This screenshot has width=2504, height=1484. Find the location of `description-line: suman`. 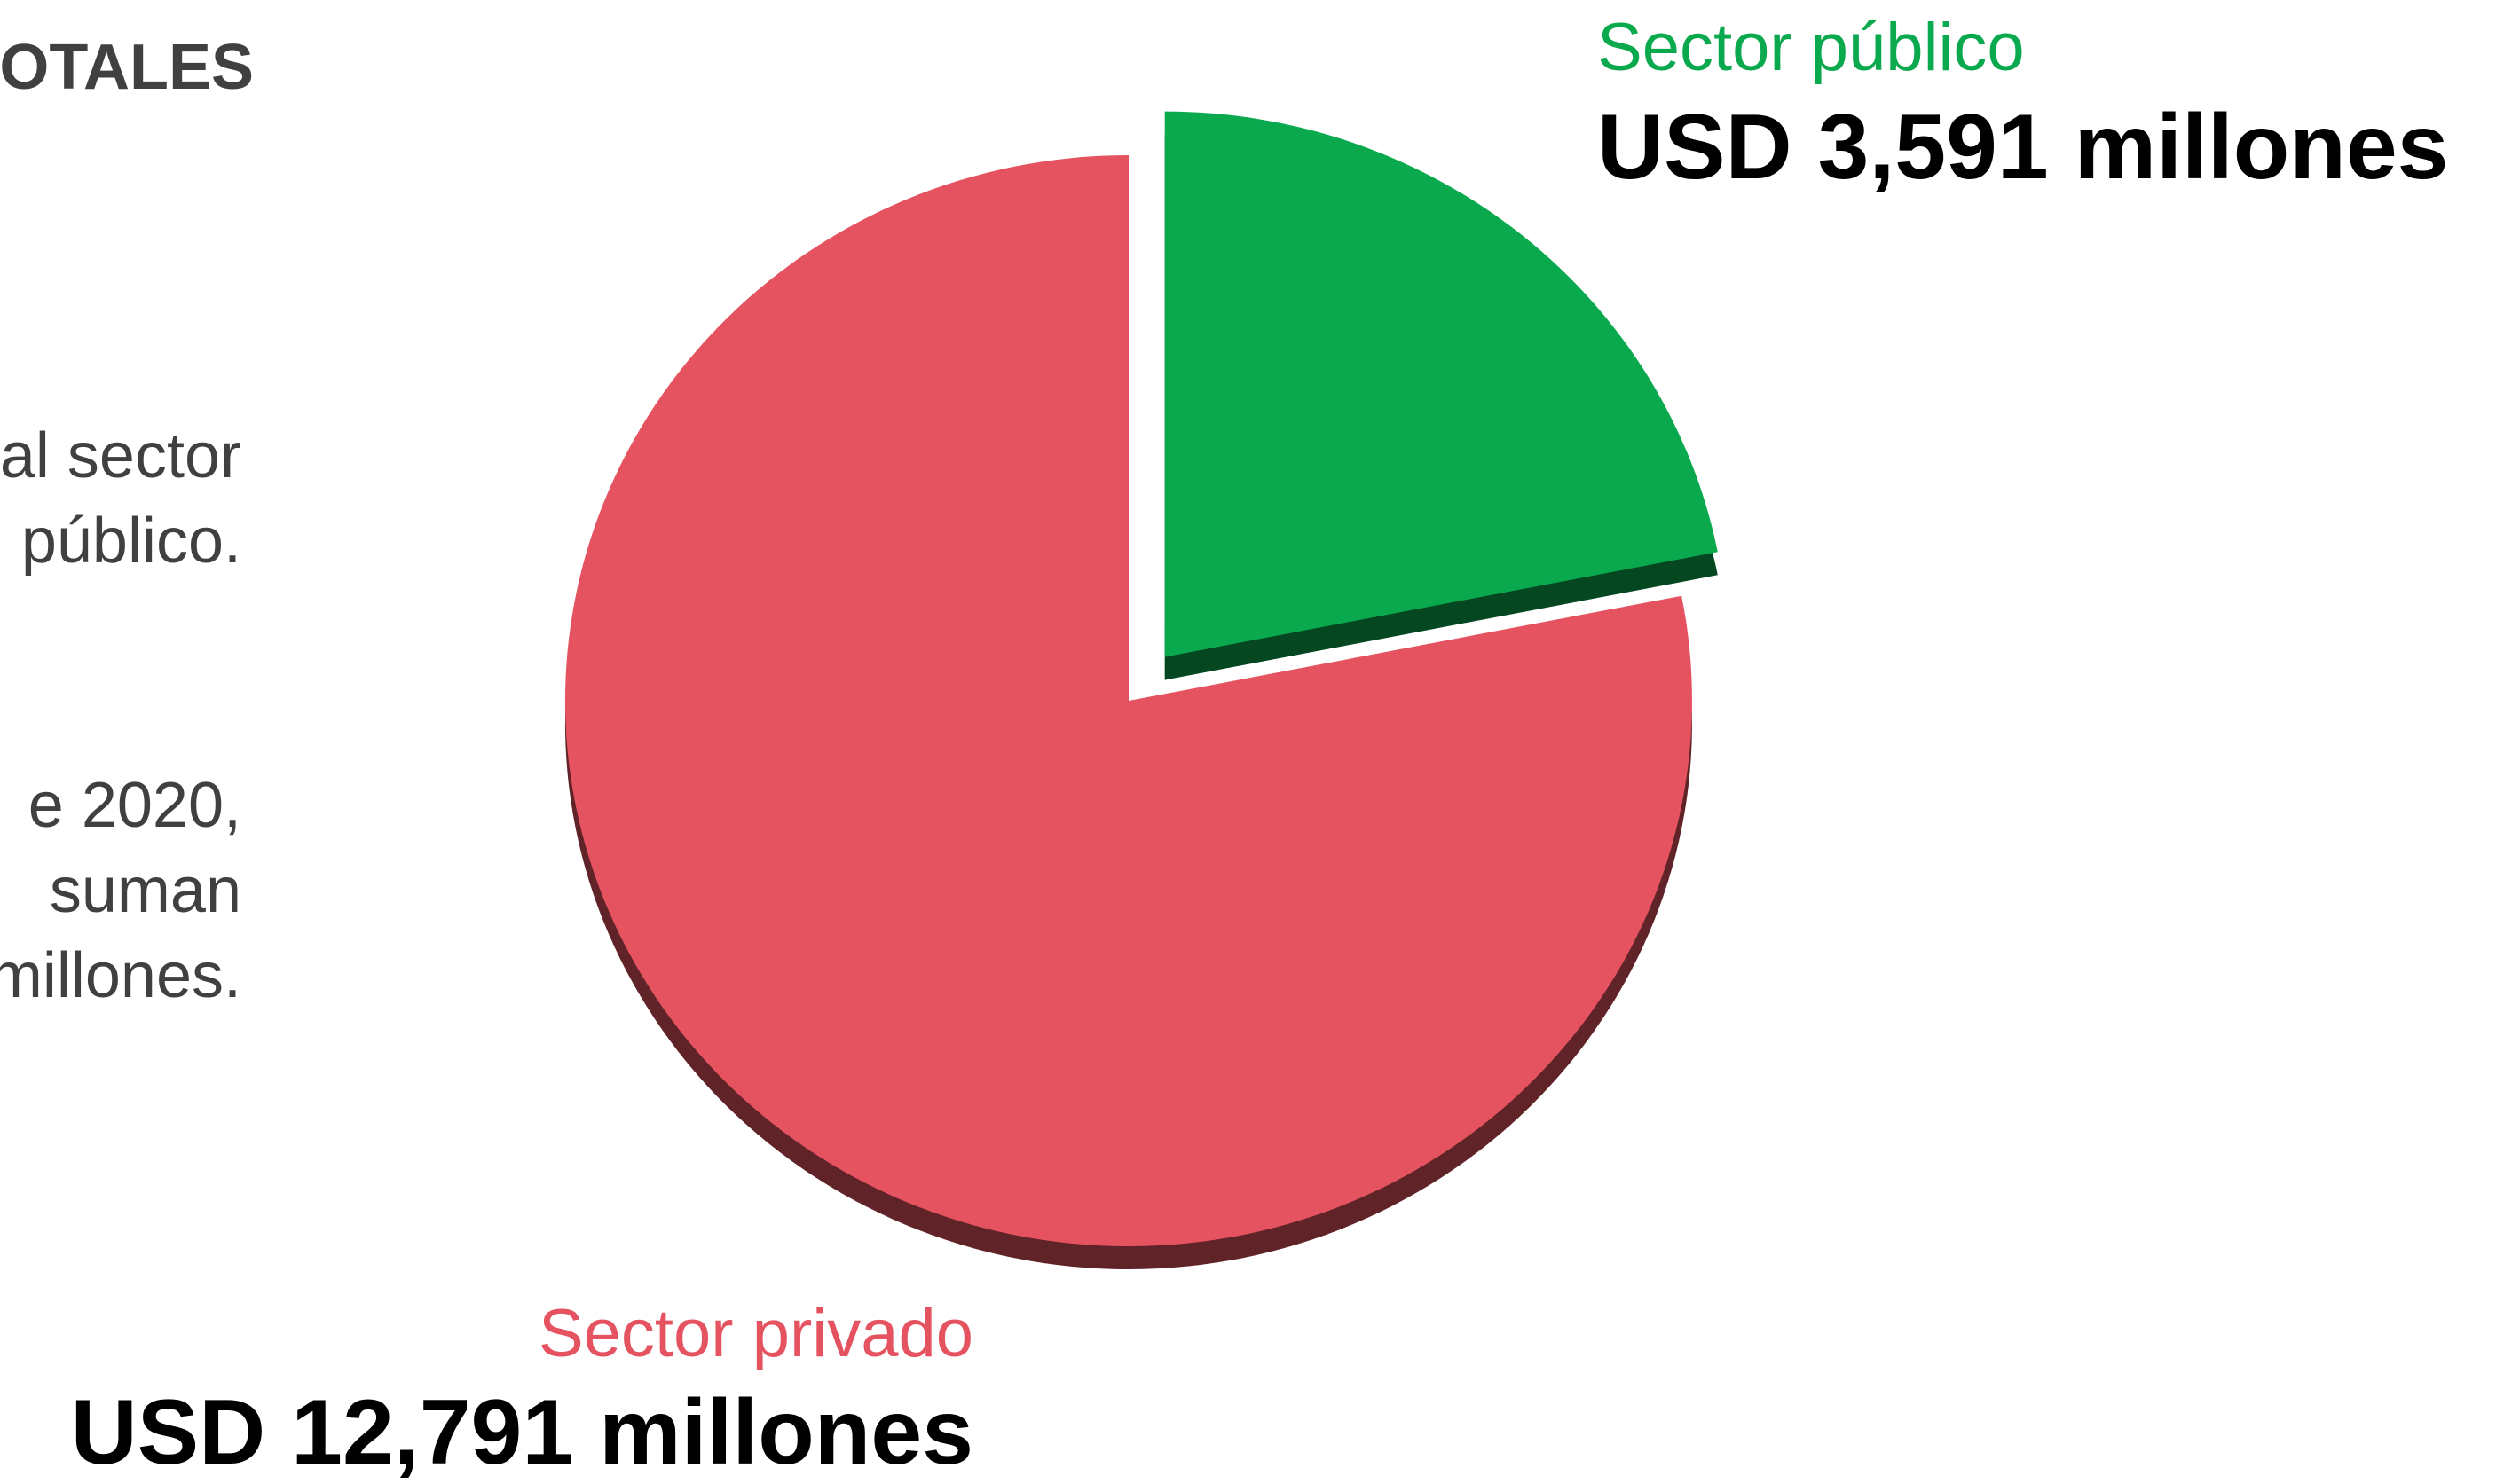

description-line: suman is located at coordinates (145, 890).